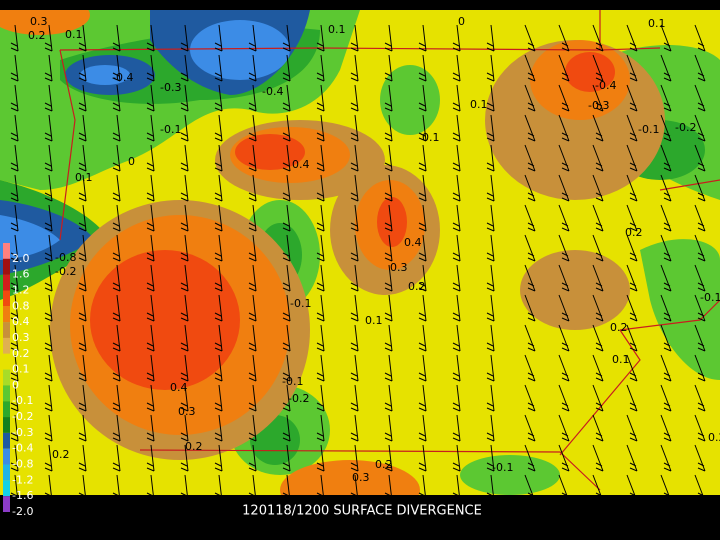  Describe the element at coordinates (22, 464) in the screenshot. I see `color-label: -0.8` at that location.